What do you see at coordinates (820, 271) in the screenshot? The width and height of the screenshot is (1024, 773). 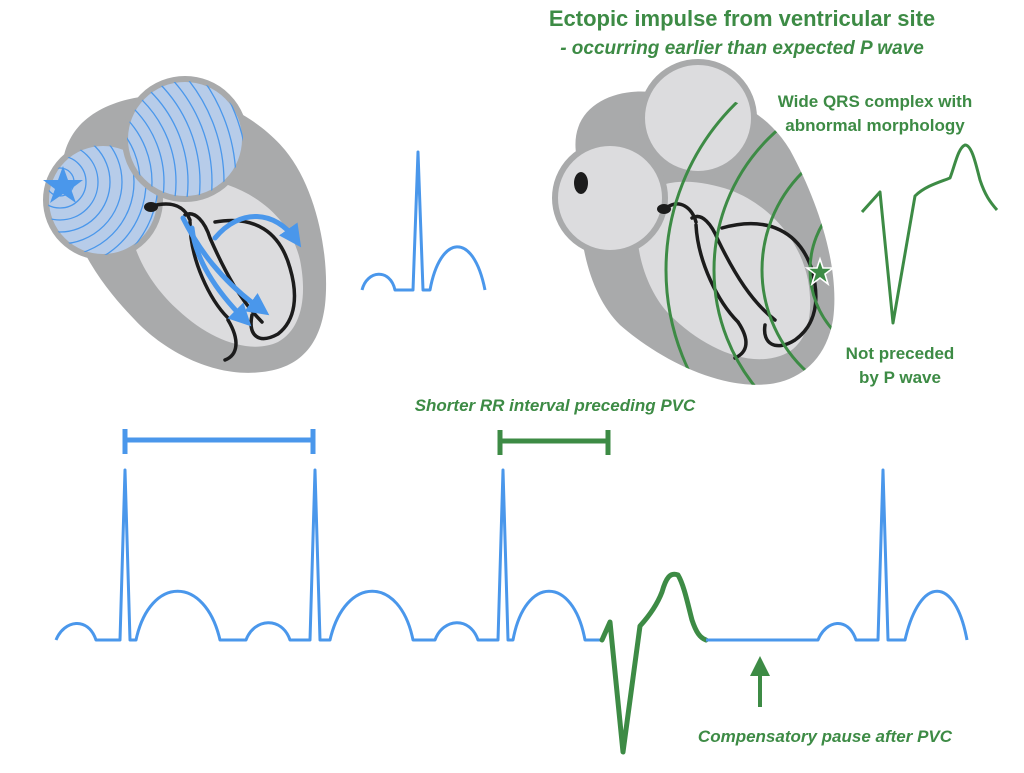 I see `ectopic-focus-star-icon` at bounding box center [820, 271].